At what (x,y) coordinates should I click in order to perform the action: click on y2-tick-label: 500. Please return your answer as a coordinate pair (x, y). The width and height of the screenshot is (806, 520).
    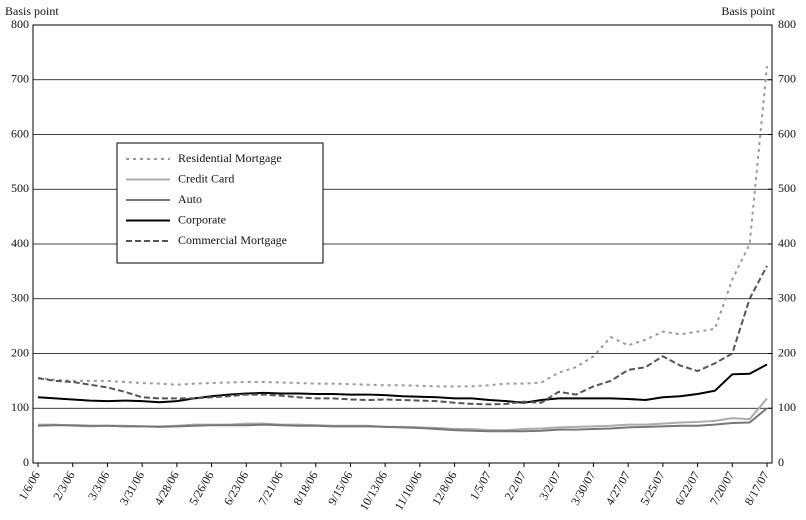
    Looking at the image, I should click on (787, 188).